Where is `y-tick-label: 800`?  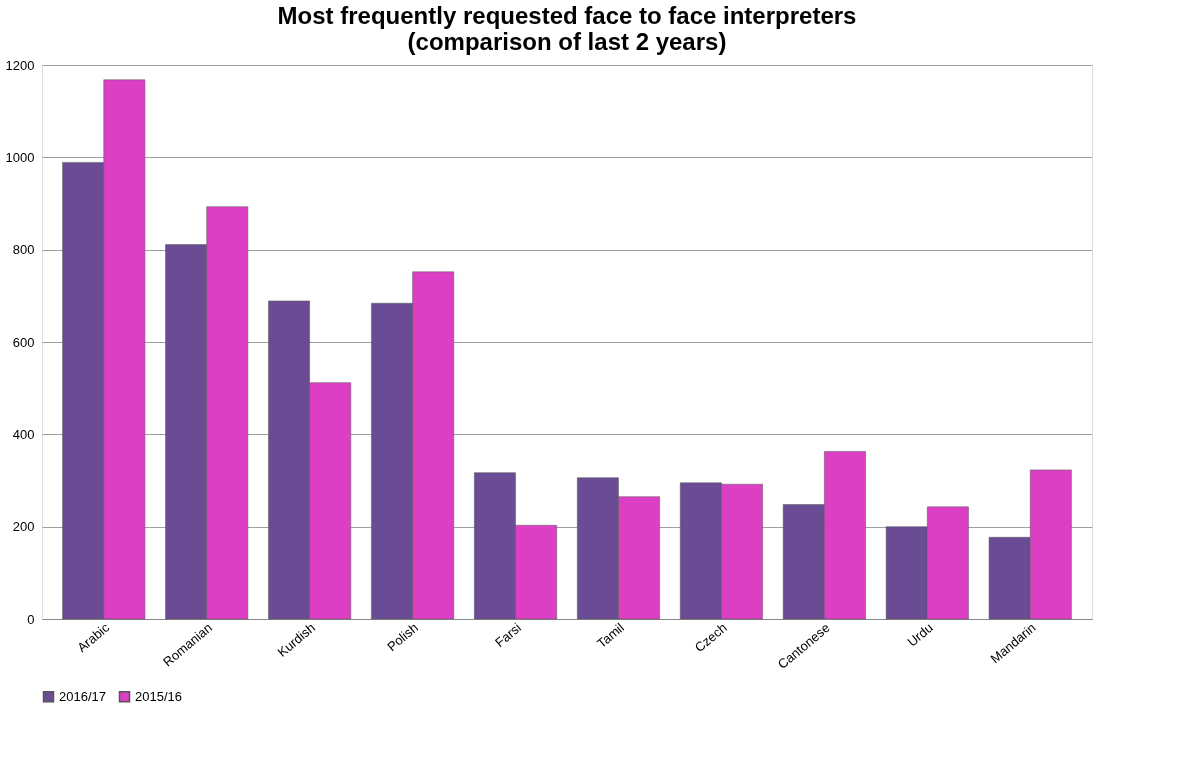
y-tick-label: 800 is located at coordinates (23, 250).